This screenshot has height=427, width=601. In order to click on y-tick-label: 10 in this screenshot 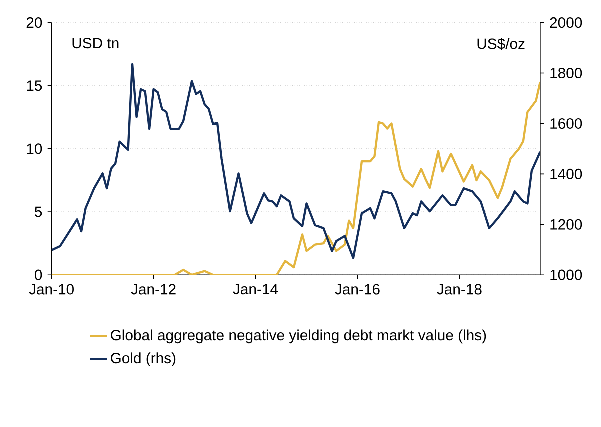, I will do `click(34, 149)`.